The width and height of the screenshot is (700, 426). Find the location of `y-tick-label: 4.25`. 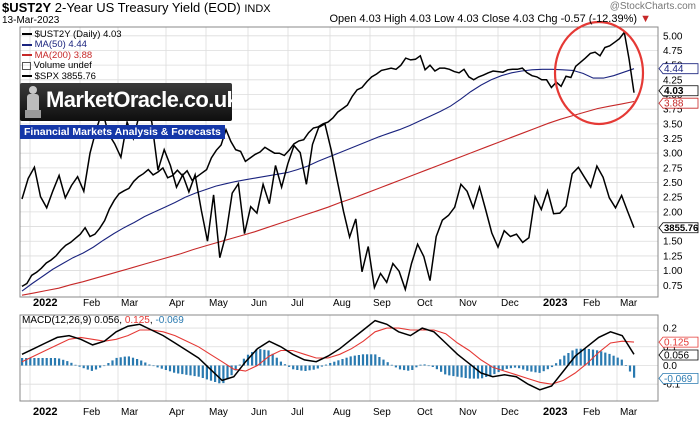

y-tick-label: 4.25 is located at coordinates (673, 80).